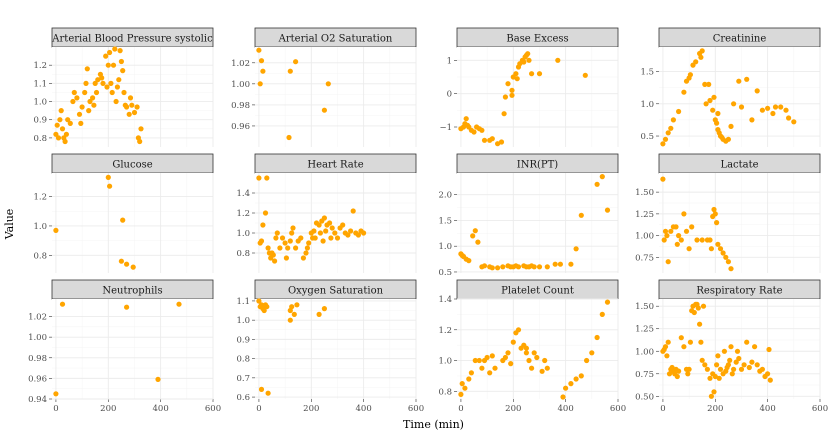 Image resolution: width=830 pixels, height=437 pixels. I want to click on points-platelet-count, so click(534, 349).